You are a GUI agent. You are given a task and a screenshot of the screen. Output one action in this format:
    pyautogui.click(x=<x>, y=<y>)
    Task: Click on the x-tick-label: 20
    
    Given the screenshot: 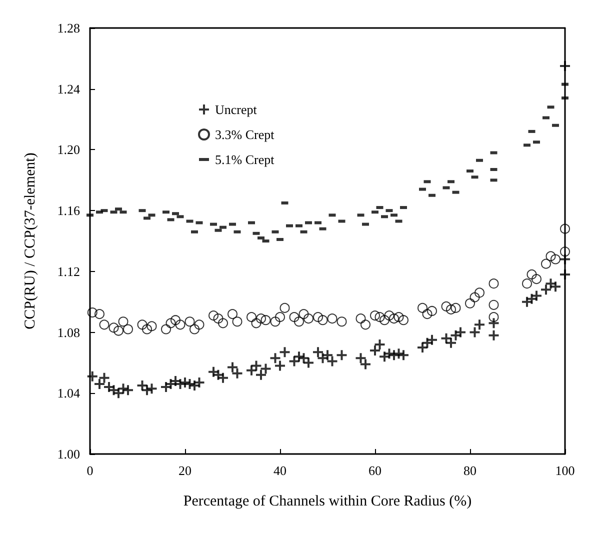 What is the action you would take?
    pyautogui.click(x=185, y=470)
    